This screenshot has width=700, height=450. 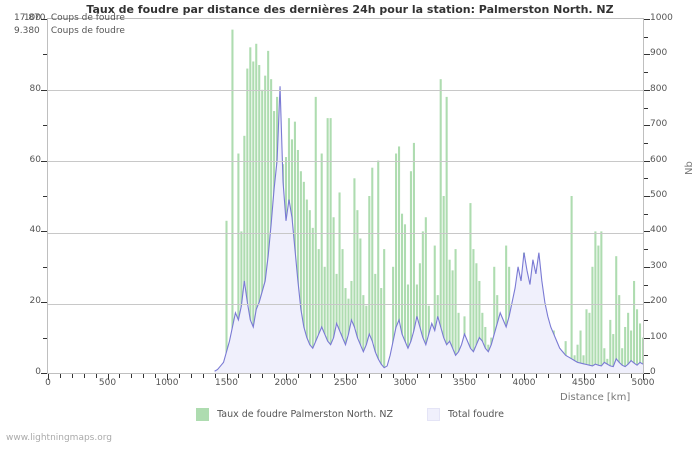 I want to click on x-tick-label: 5000, so click(x=643, y=383).